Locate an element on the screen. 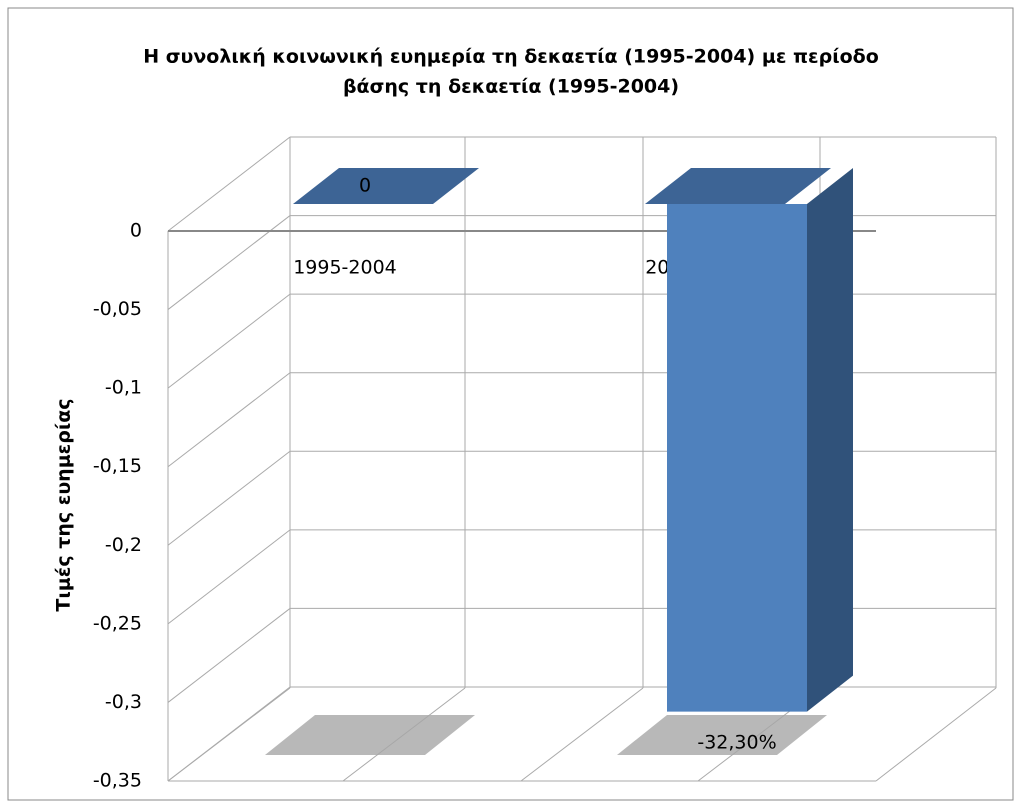 This screenshot has width=1022, height=808. bar-front is located at coordinates (737, 458).